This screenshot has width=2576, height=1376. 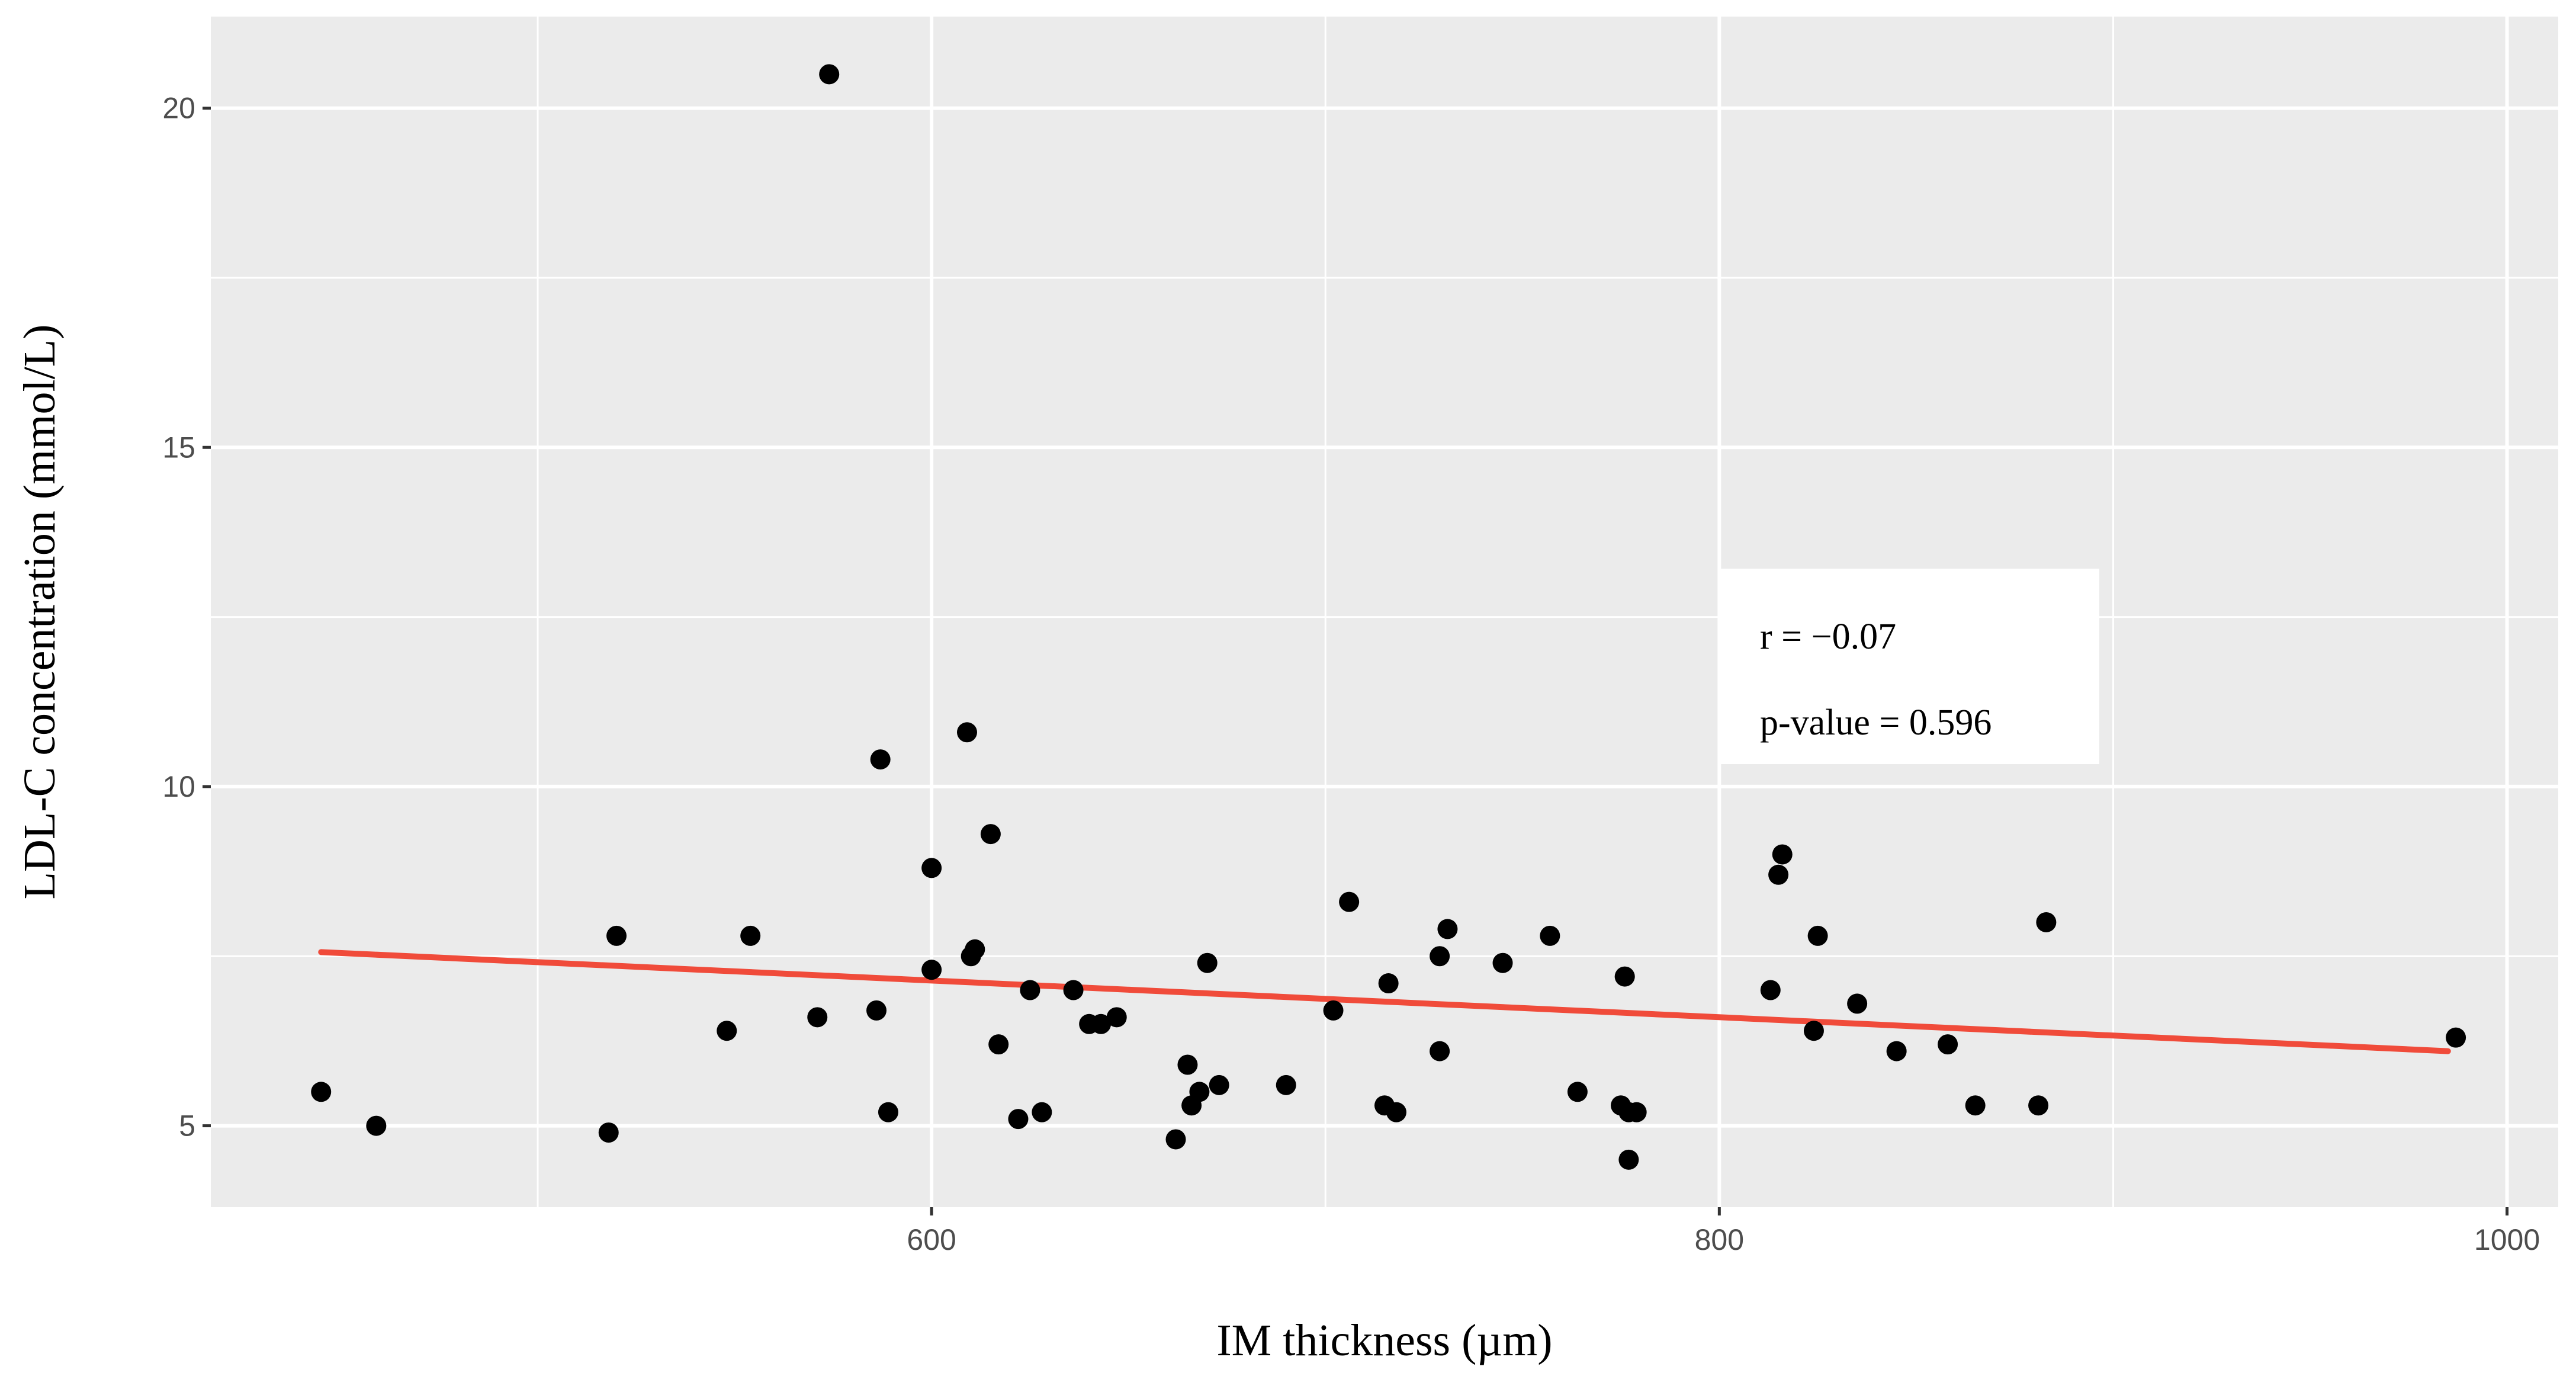 I want to click on annotation-p-value: p-value = 0.596, so click(x=1876, y=723).